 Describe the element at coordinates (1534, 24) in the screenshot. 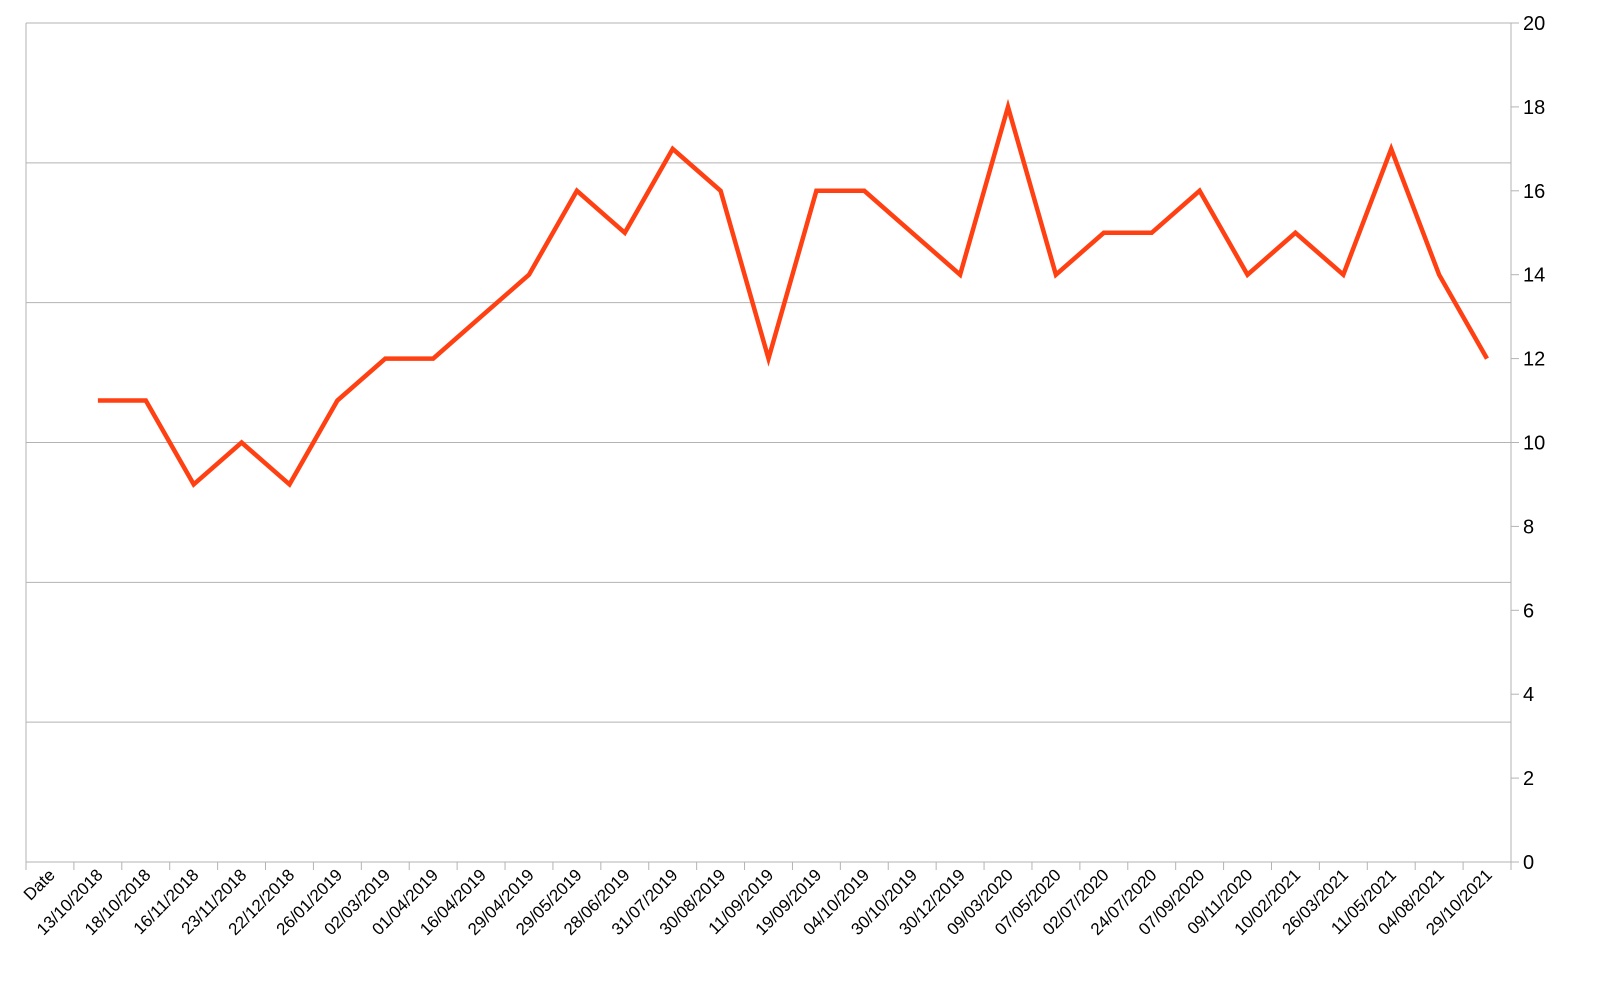

I see `y-tick-label-10: 20` at that location.